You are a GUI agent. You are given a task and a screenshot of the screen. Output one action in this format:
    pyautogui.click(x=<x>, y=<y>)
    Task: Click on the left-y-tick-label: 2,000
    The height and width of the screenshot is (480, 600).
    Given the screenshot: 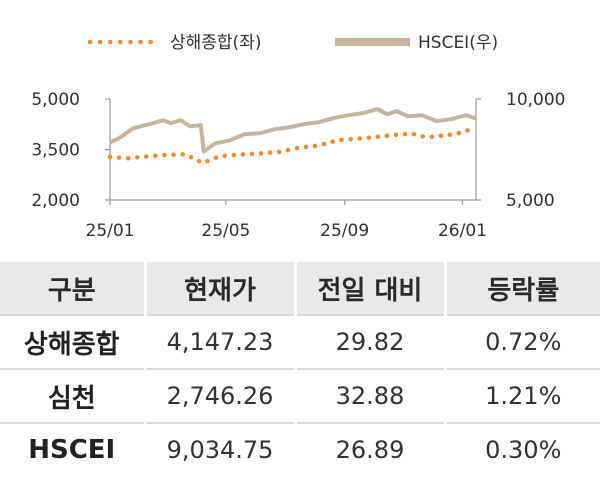 What is the action you would take?
    pyautogui.click(x=55, y=201)
    